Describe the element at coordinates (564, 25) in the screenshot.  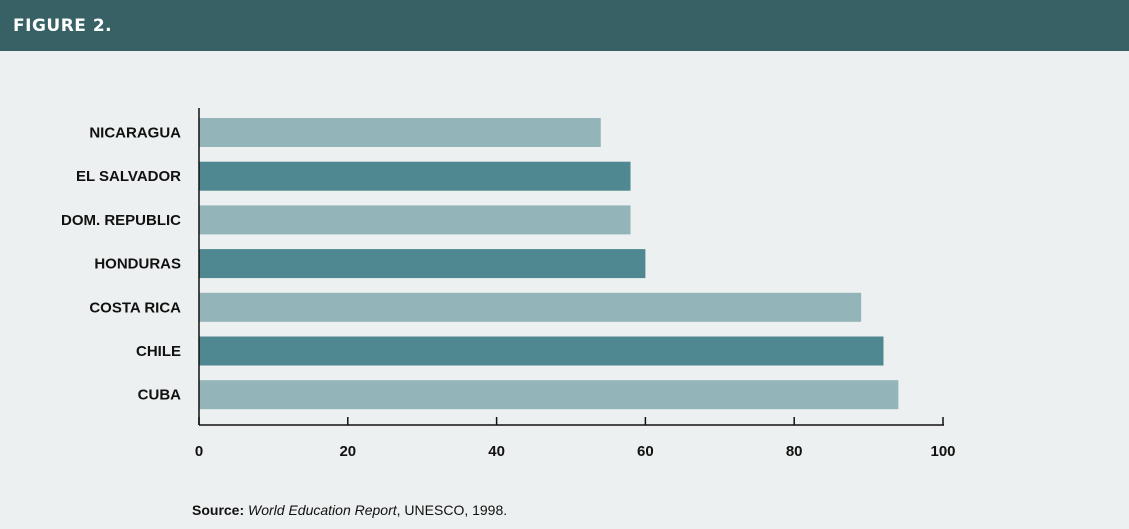
I see `figure-header: FIGURE 2.` at that location.